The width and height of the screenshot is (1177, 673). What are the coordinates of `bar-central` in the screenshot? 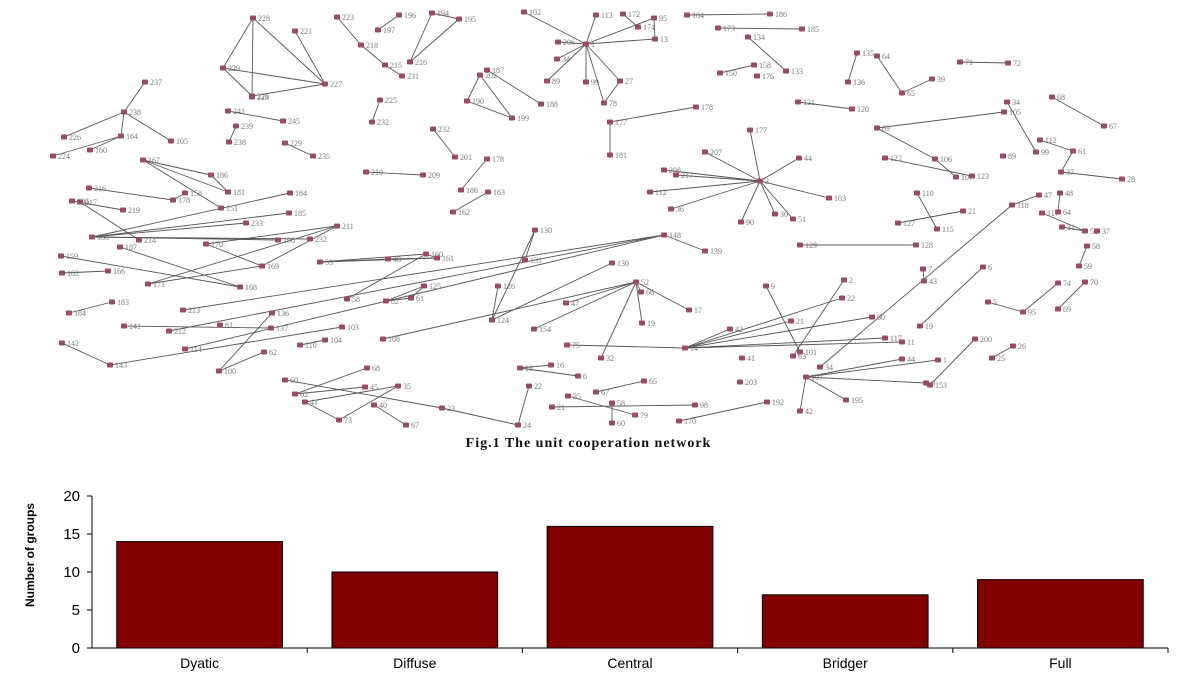 It's located at (630, 587).